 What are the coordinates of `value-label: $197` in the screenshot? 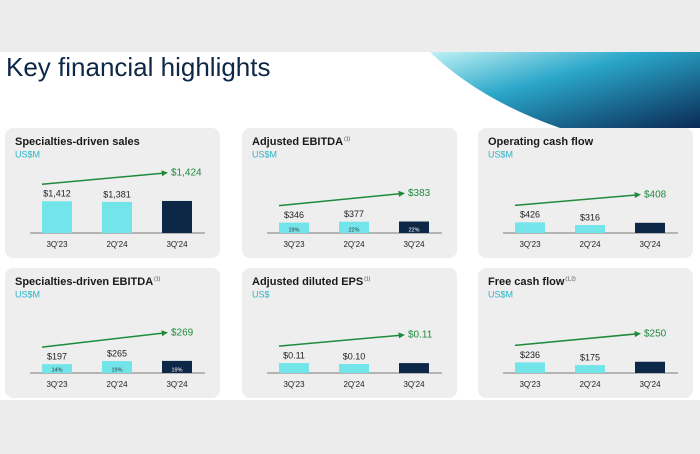 It's located at (57, 357).